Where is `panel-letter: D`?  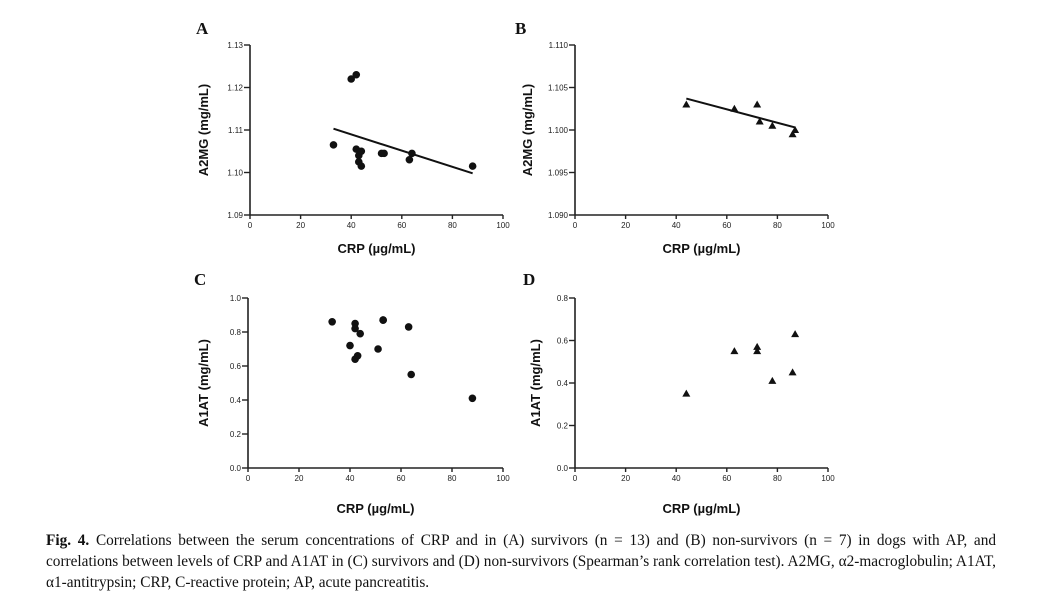
panel-letter: D is located at coordinates (529, 279).